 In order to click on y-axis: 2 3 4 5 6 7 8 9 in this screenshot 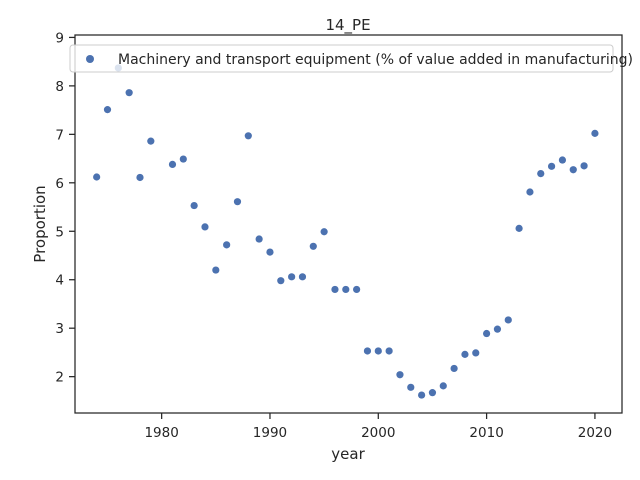, I will do `click(65, 208)`.